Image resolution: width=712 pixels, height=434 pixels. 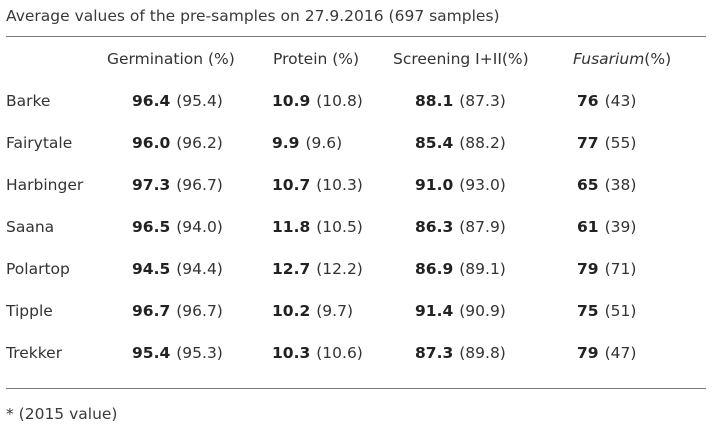 What do you see at coordinates (434, 227) in the screenshot?
I see `cell-value: 86.3` at bounding box center [434, 227].